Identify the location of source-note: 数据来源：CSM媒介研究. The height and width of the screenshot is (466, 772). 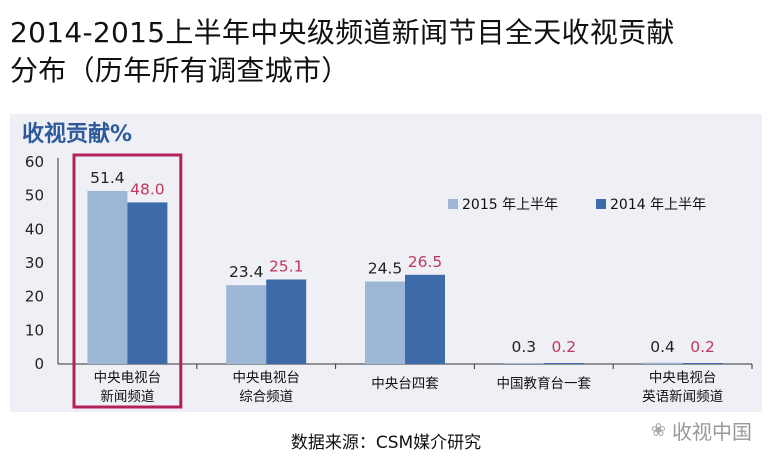
(386, 443).